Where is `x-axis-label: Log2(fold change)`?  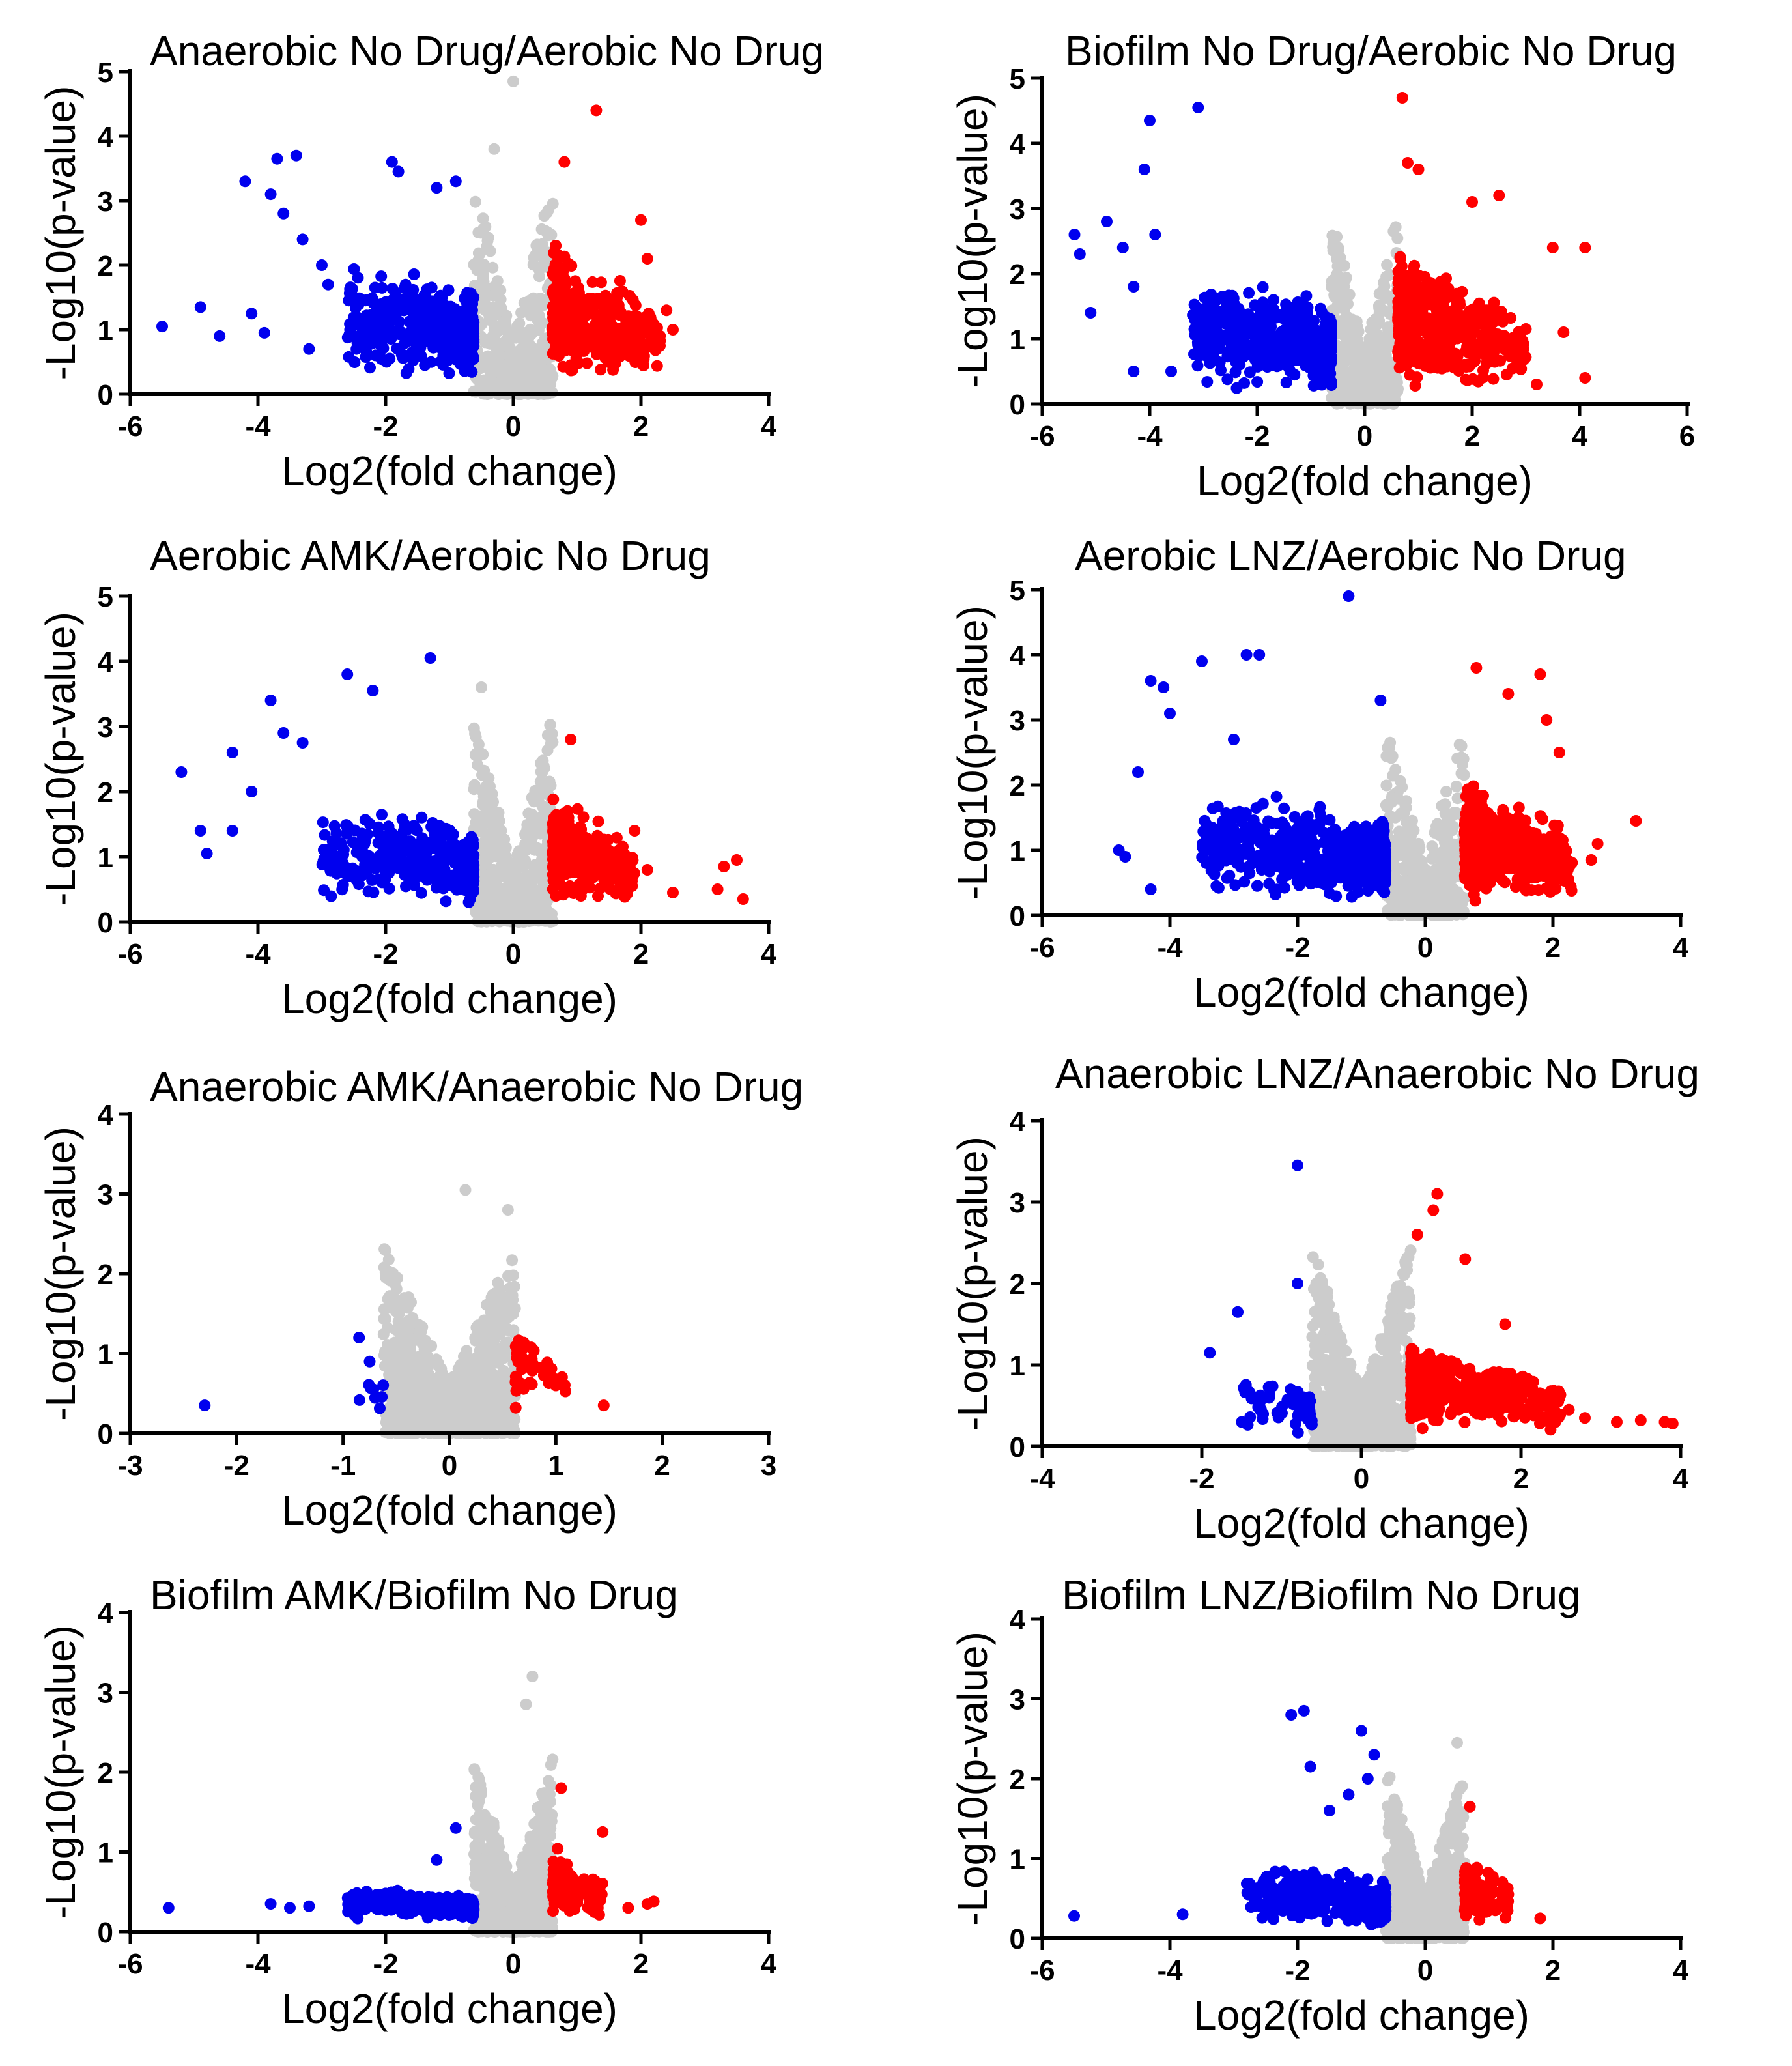 x-axis-label: Log2(fold change) is located at coordinates (450, 471).